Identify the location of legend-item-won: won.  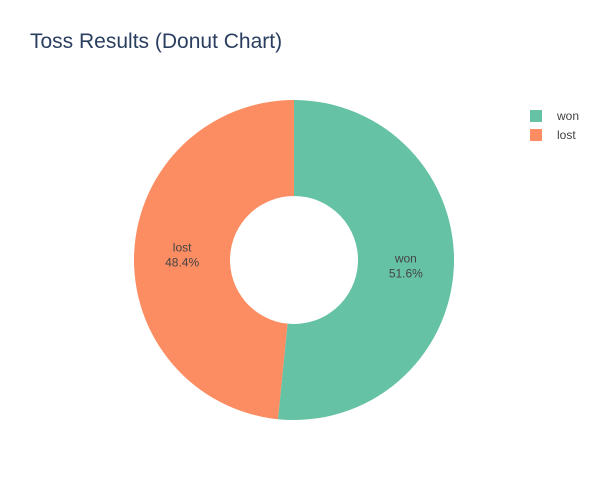
(554, 115).